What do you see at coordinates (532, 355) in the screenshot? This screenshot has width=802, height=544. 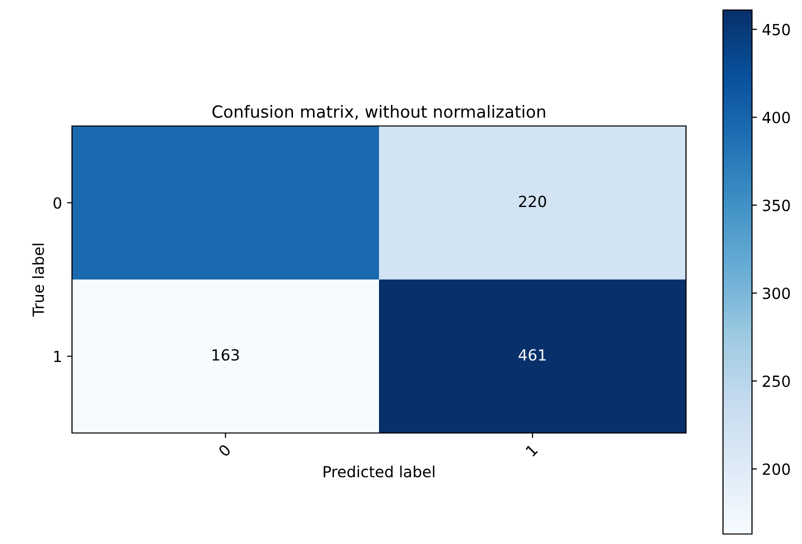 I see `data-label: 461` at bounding box center [532, 355].